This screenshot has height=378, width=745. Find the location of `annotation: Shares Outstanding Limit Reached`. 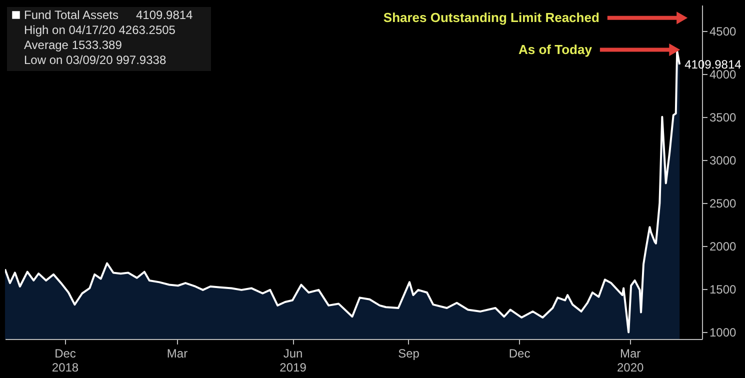

annotation: Shares Outstanding Limit Reached is located at coordinates (491, 17).